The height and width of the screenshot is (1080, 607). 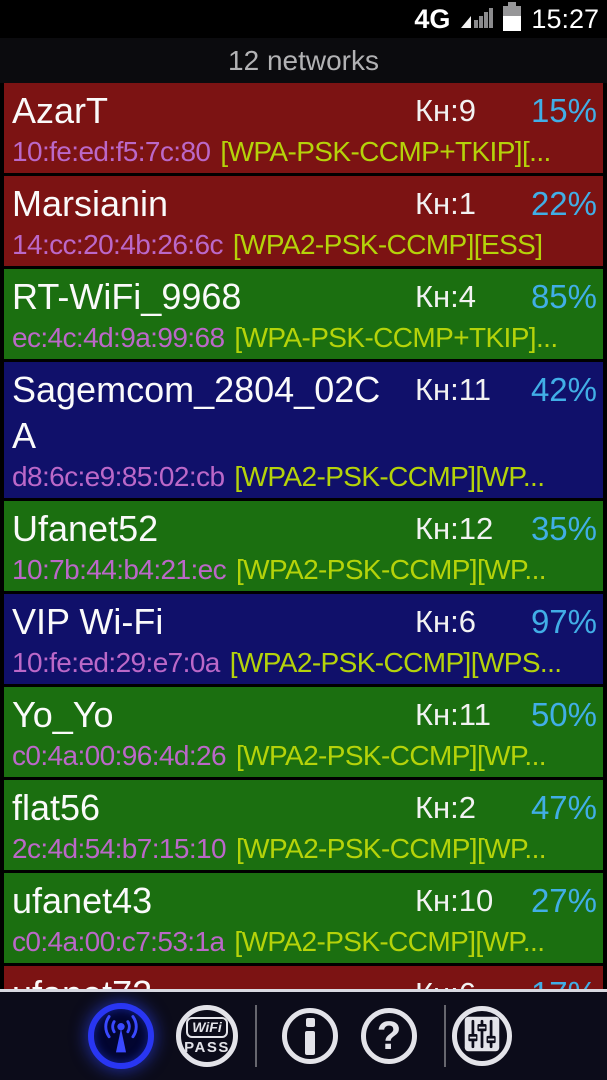 What do you see at coordinates (555, 980) in the screenshot?
I see `signal-percent-label: 17%` at bounding box center [555, 980].